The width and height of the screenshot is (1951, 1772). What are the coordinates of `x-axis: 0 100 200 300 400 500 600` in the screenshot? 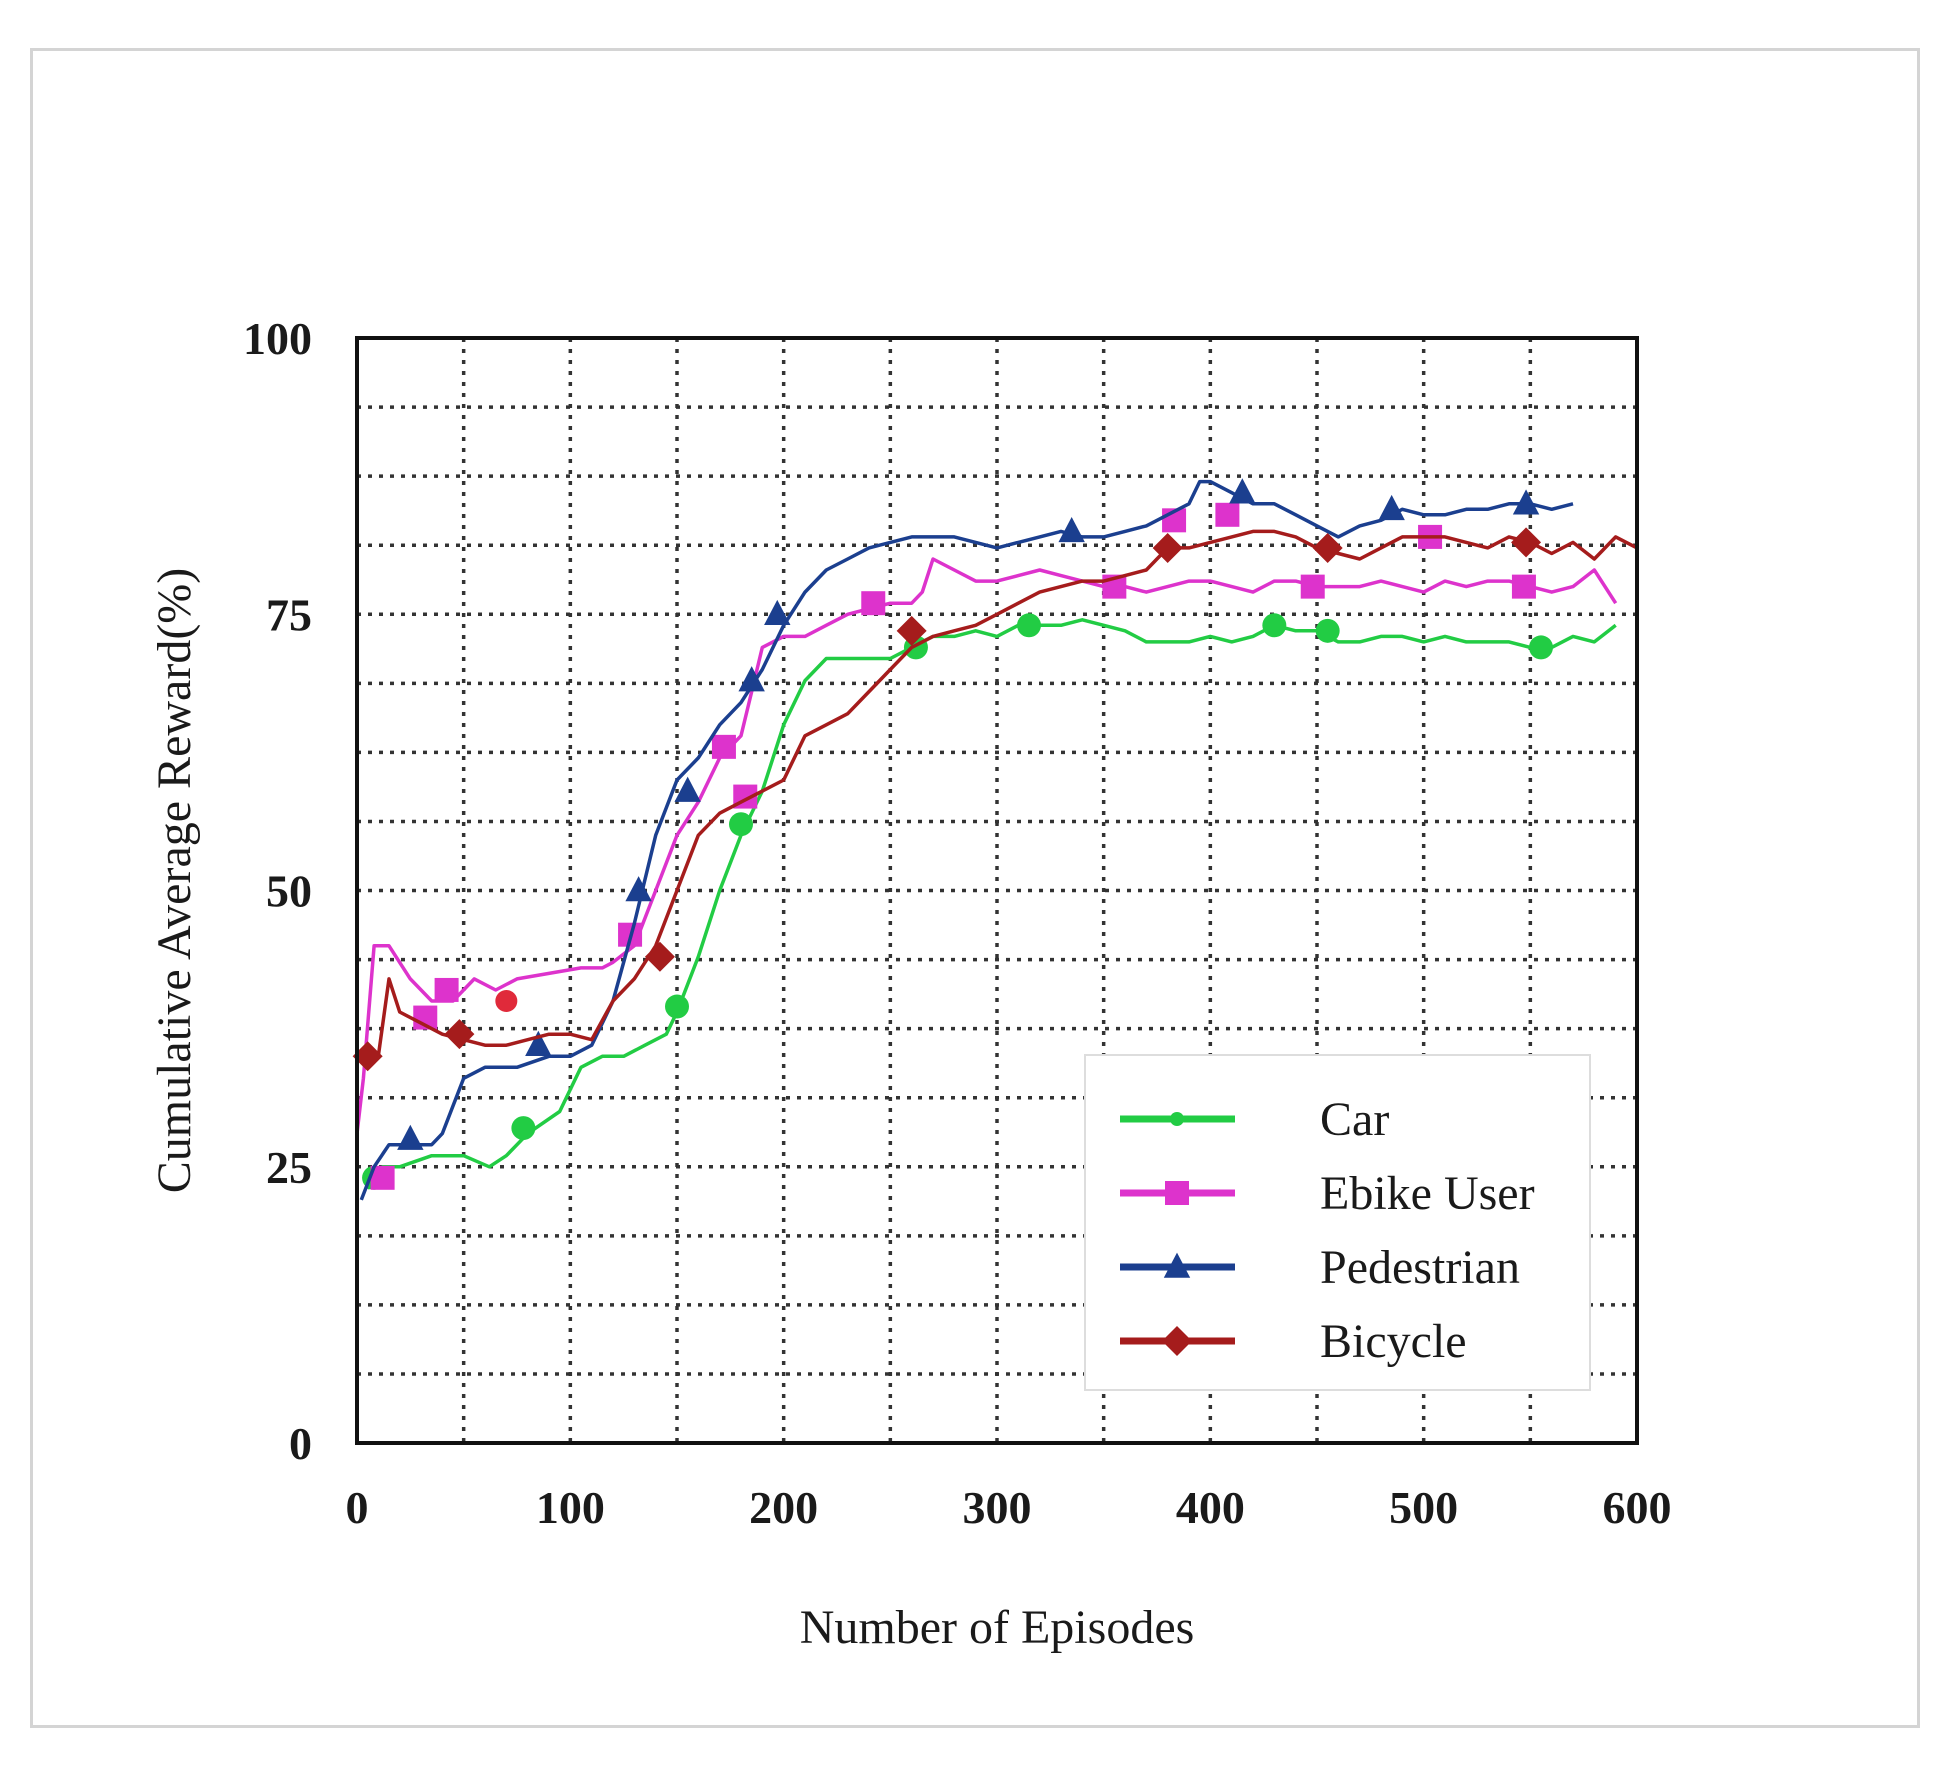 It's located at (1009, 1507).